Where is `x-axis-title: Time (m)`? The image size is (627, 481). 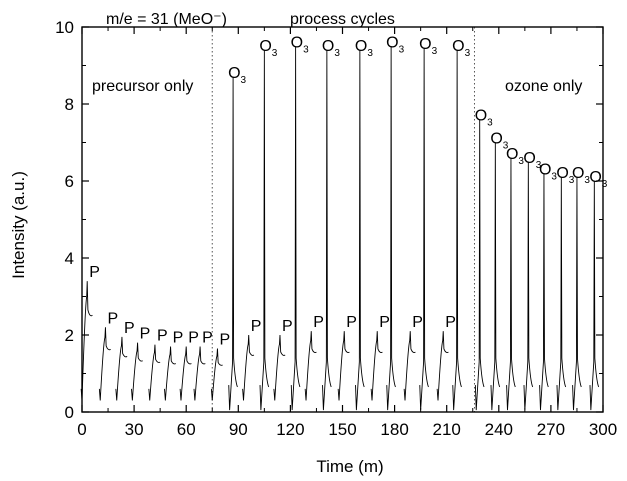
x-axis-title: Time (m) is located at coordinates (349, 466).